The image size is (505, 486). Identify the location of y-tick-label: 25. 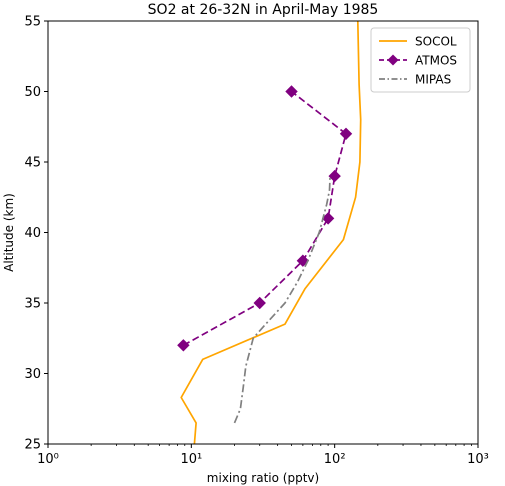
(32, 445).